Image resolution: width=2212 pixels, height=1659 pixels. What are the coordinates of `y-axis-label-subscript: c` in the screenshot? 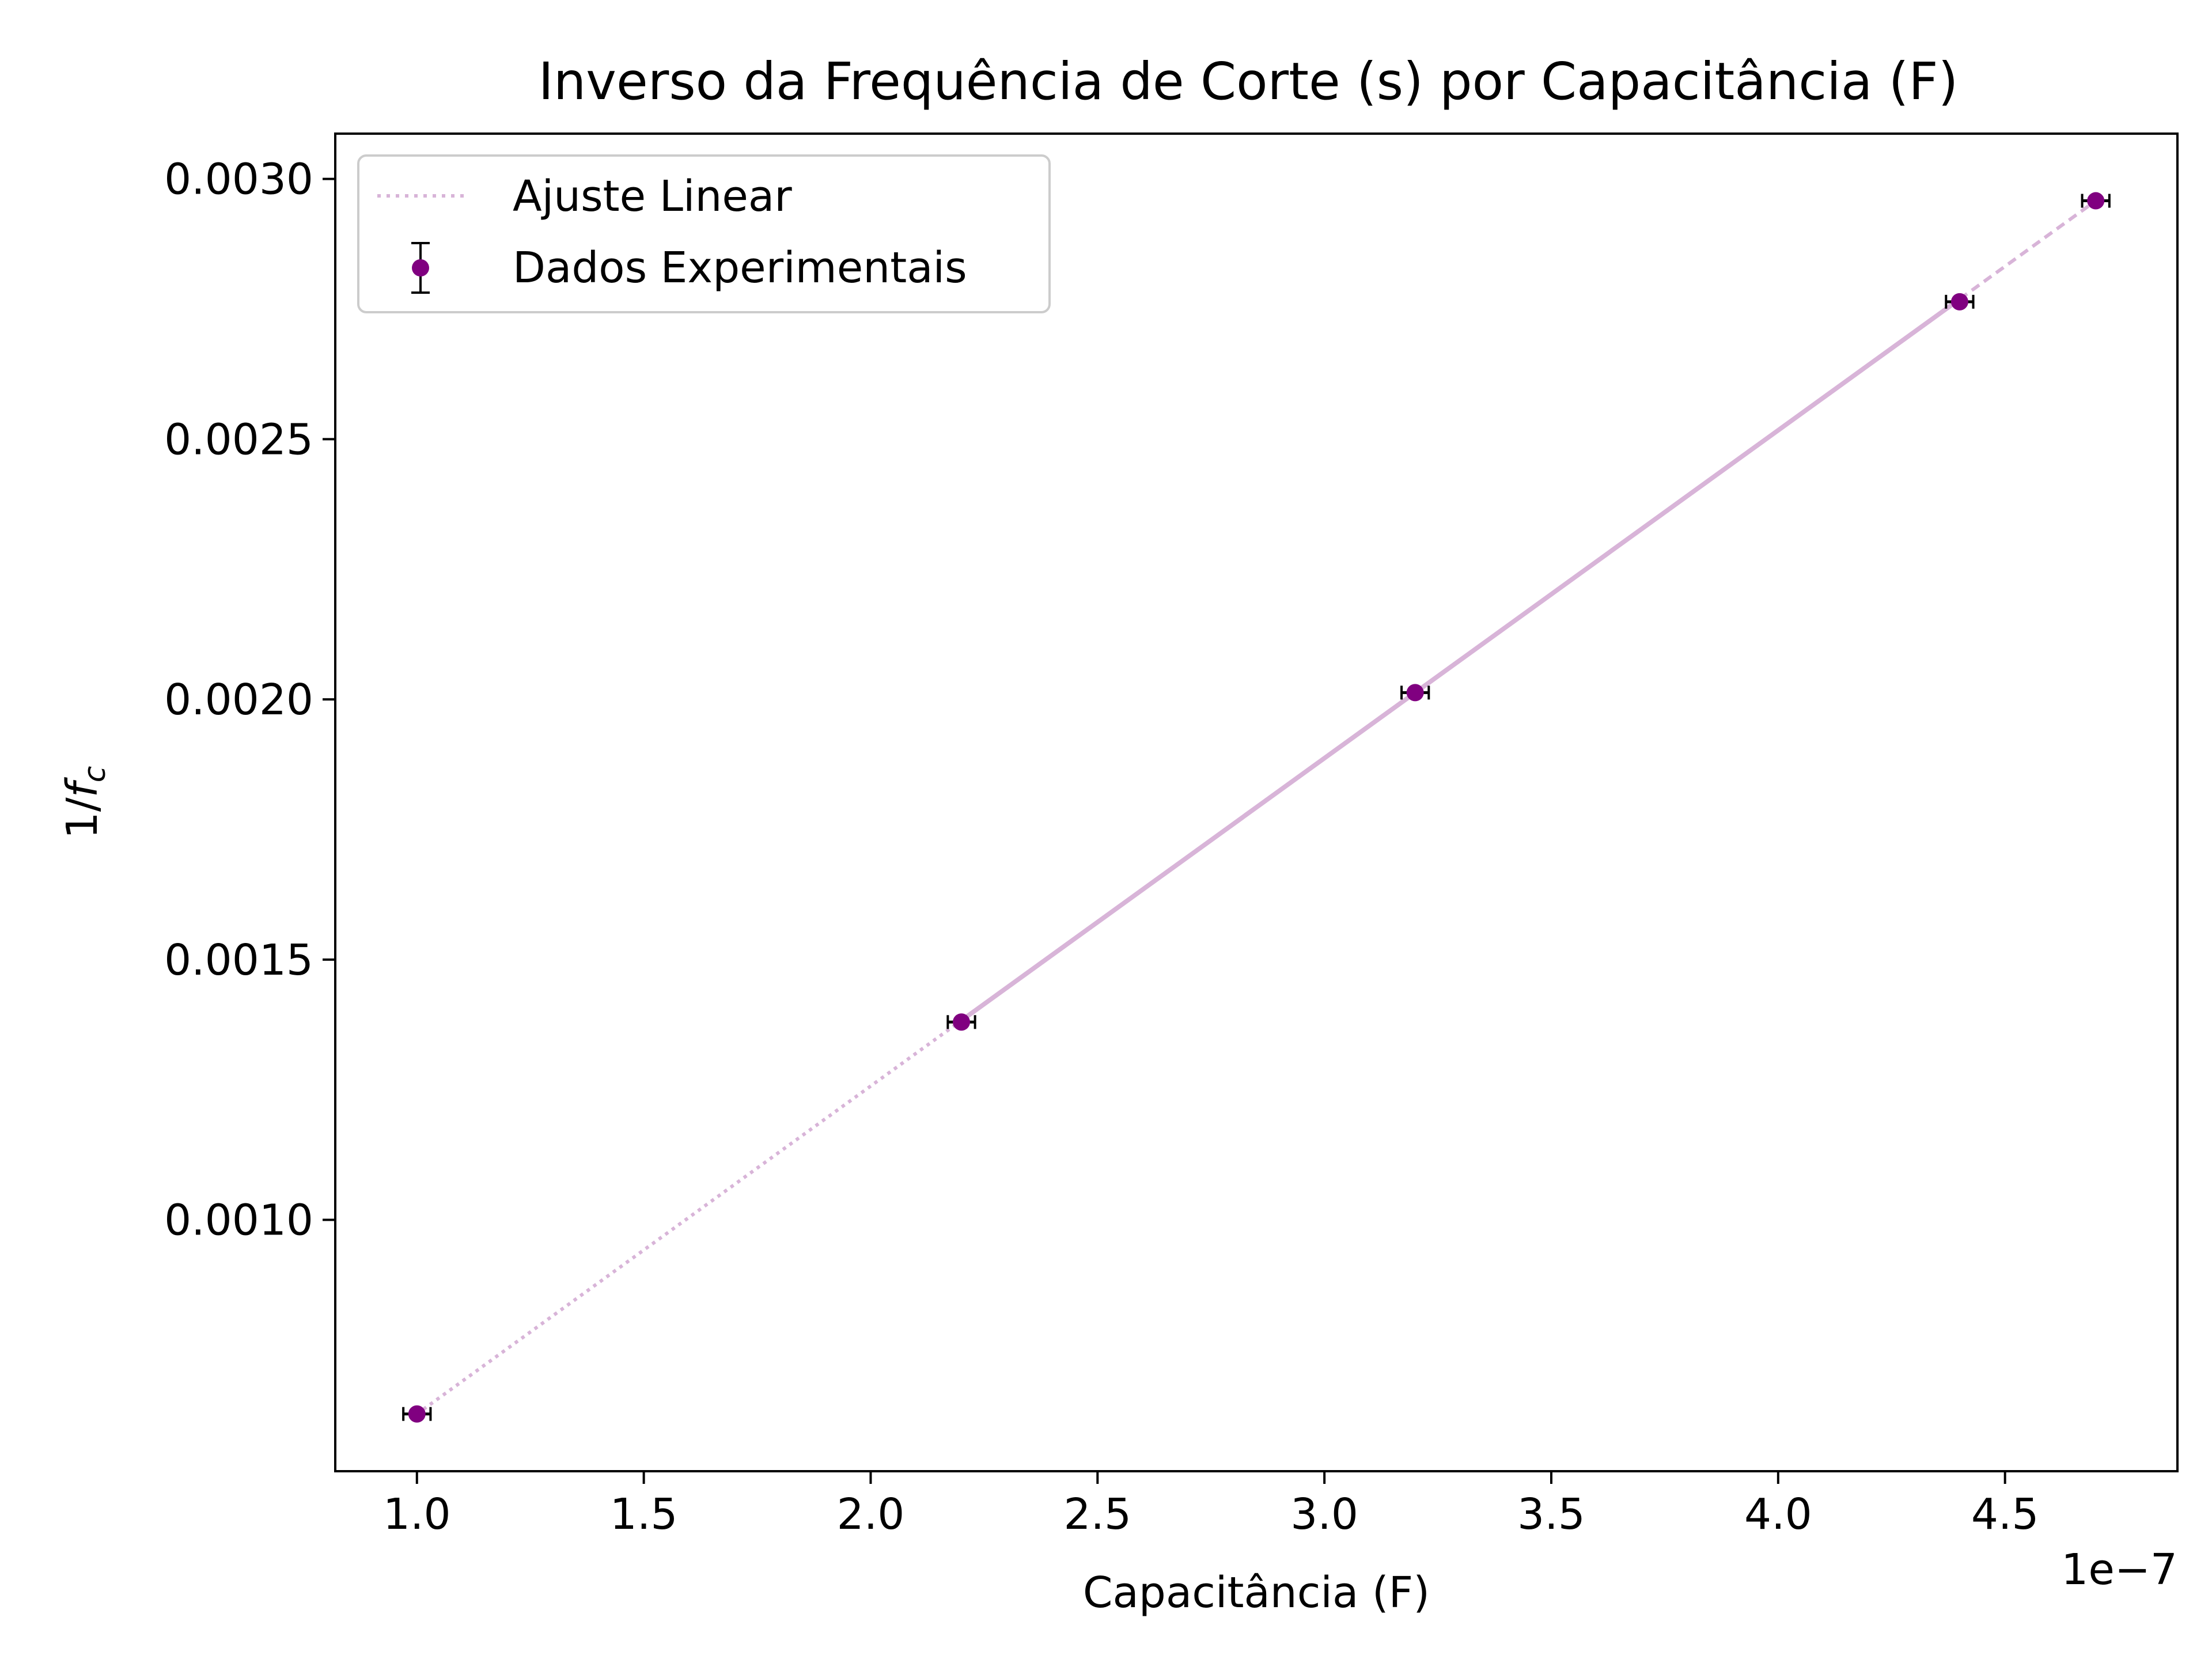 It's located at (95, 774).